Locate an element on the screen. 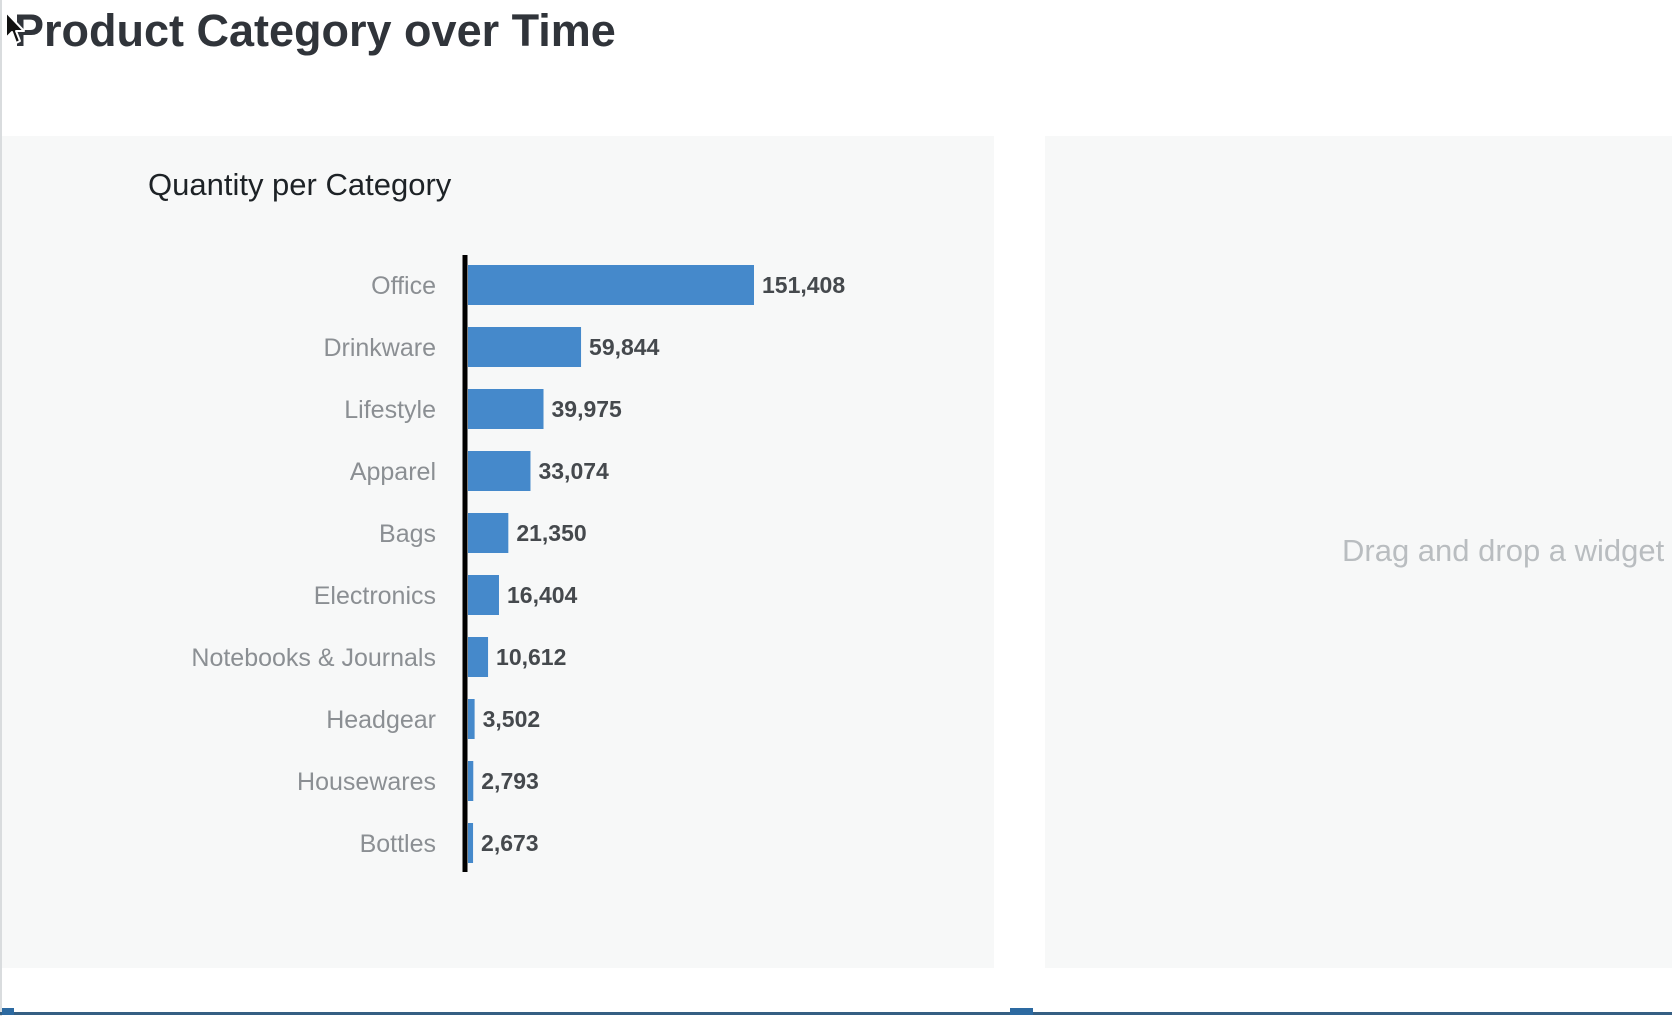 This screenshot has height=1016, width=1672. category-label: Lifestyle is located at coordinates (390, 410).